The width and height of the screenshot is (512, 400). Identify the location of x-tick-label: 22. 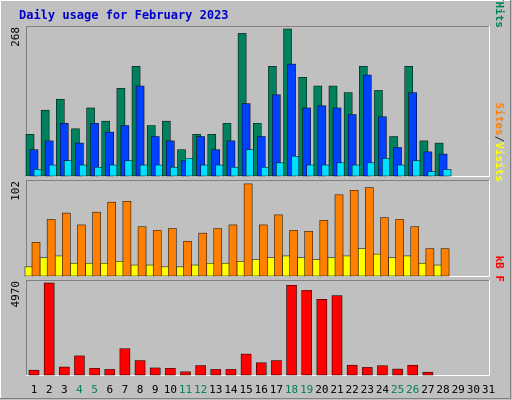
(352, 389).